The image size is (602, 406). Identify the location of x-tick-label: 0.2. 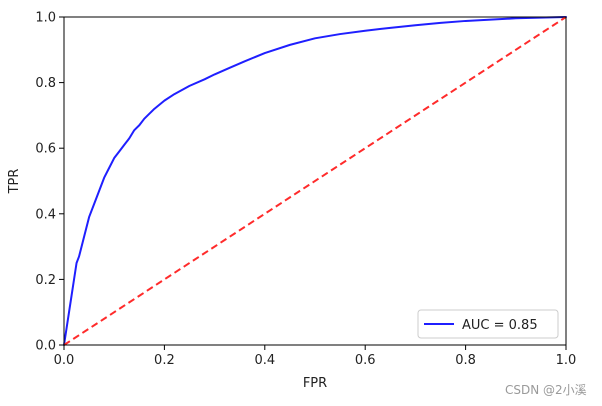
(164, 360).